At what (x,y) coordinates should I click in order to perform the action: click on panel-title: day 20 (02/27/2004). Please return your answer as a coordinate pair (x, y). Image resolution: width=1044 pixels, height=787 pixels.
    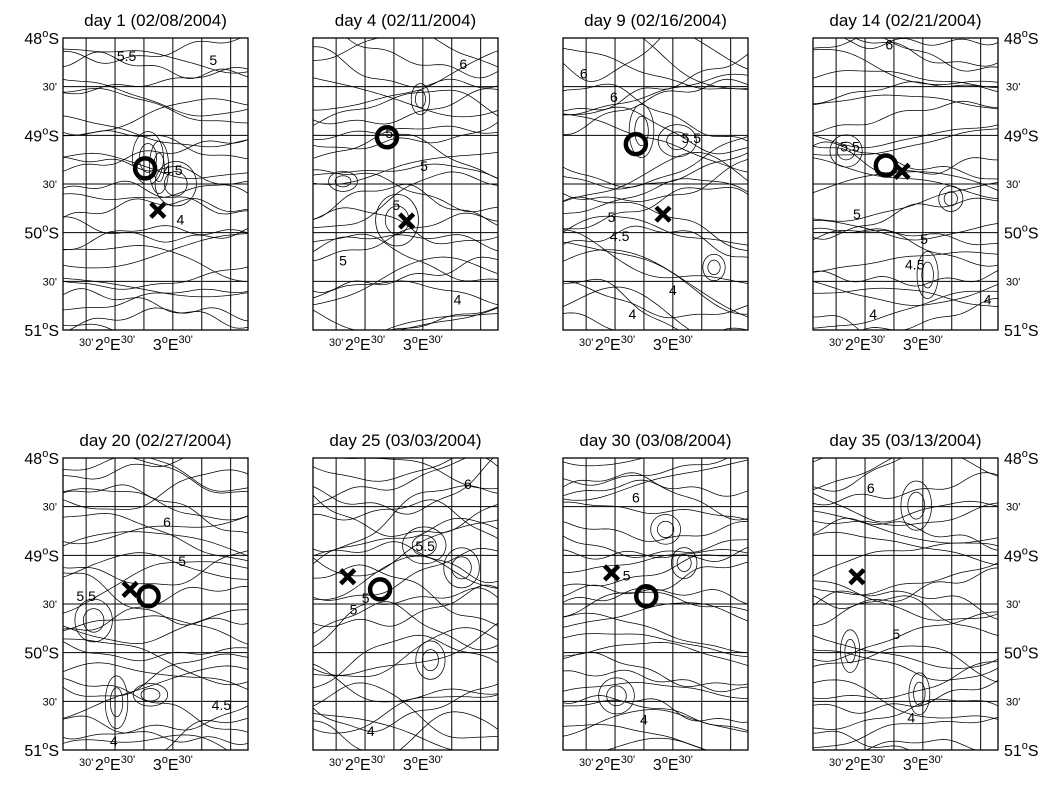
    Looking at the image, I should click on (155, 440).